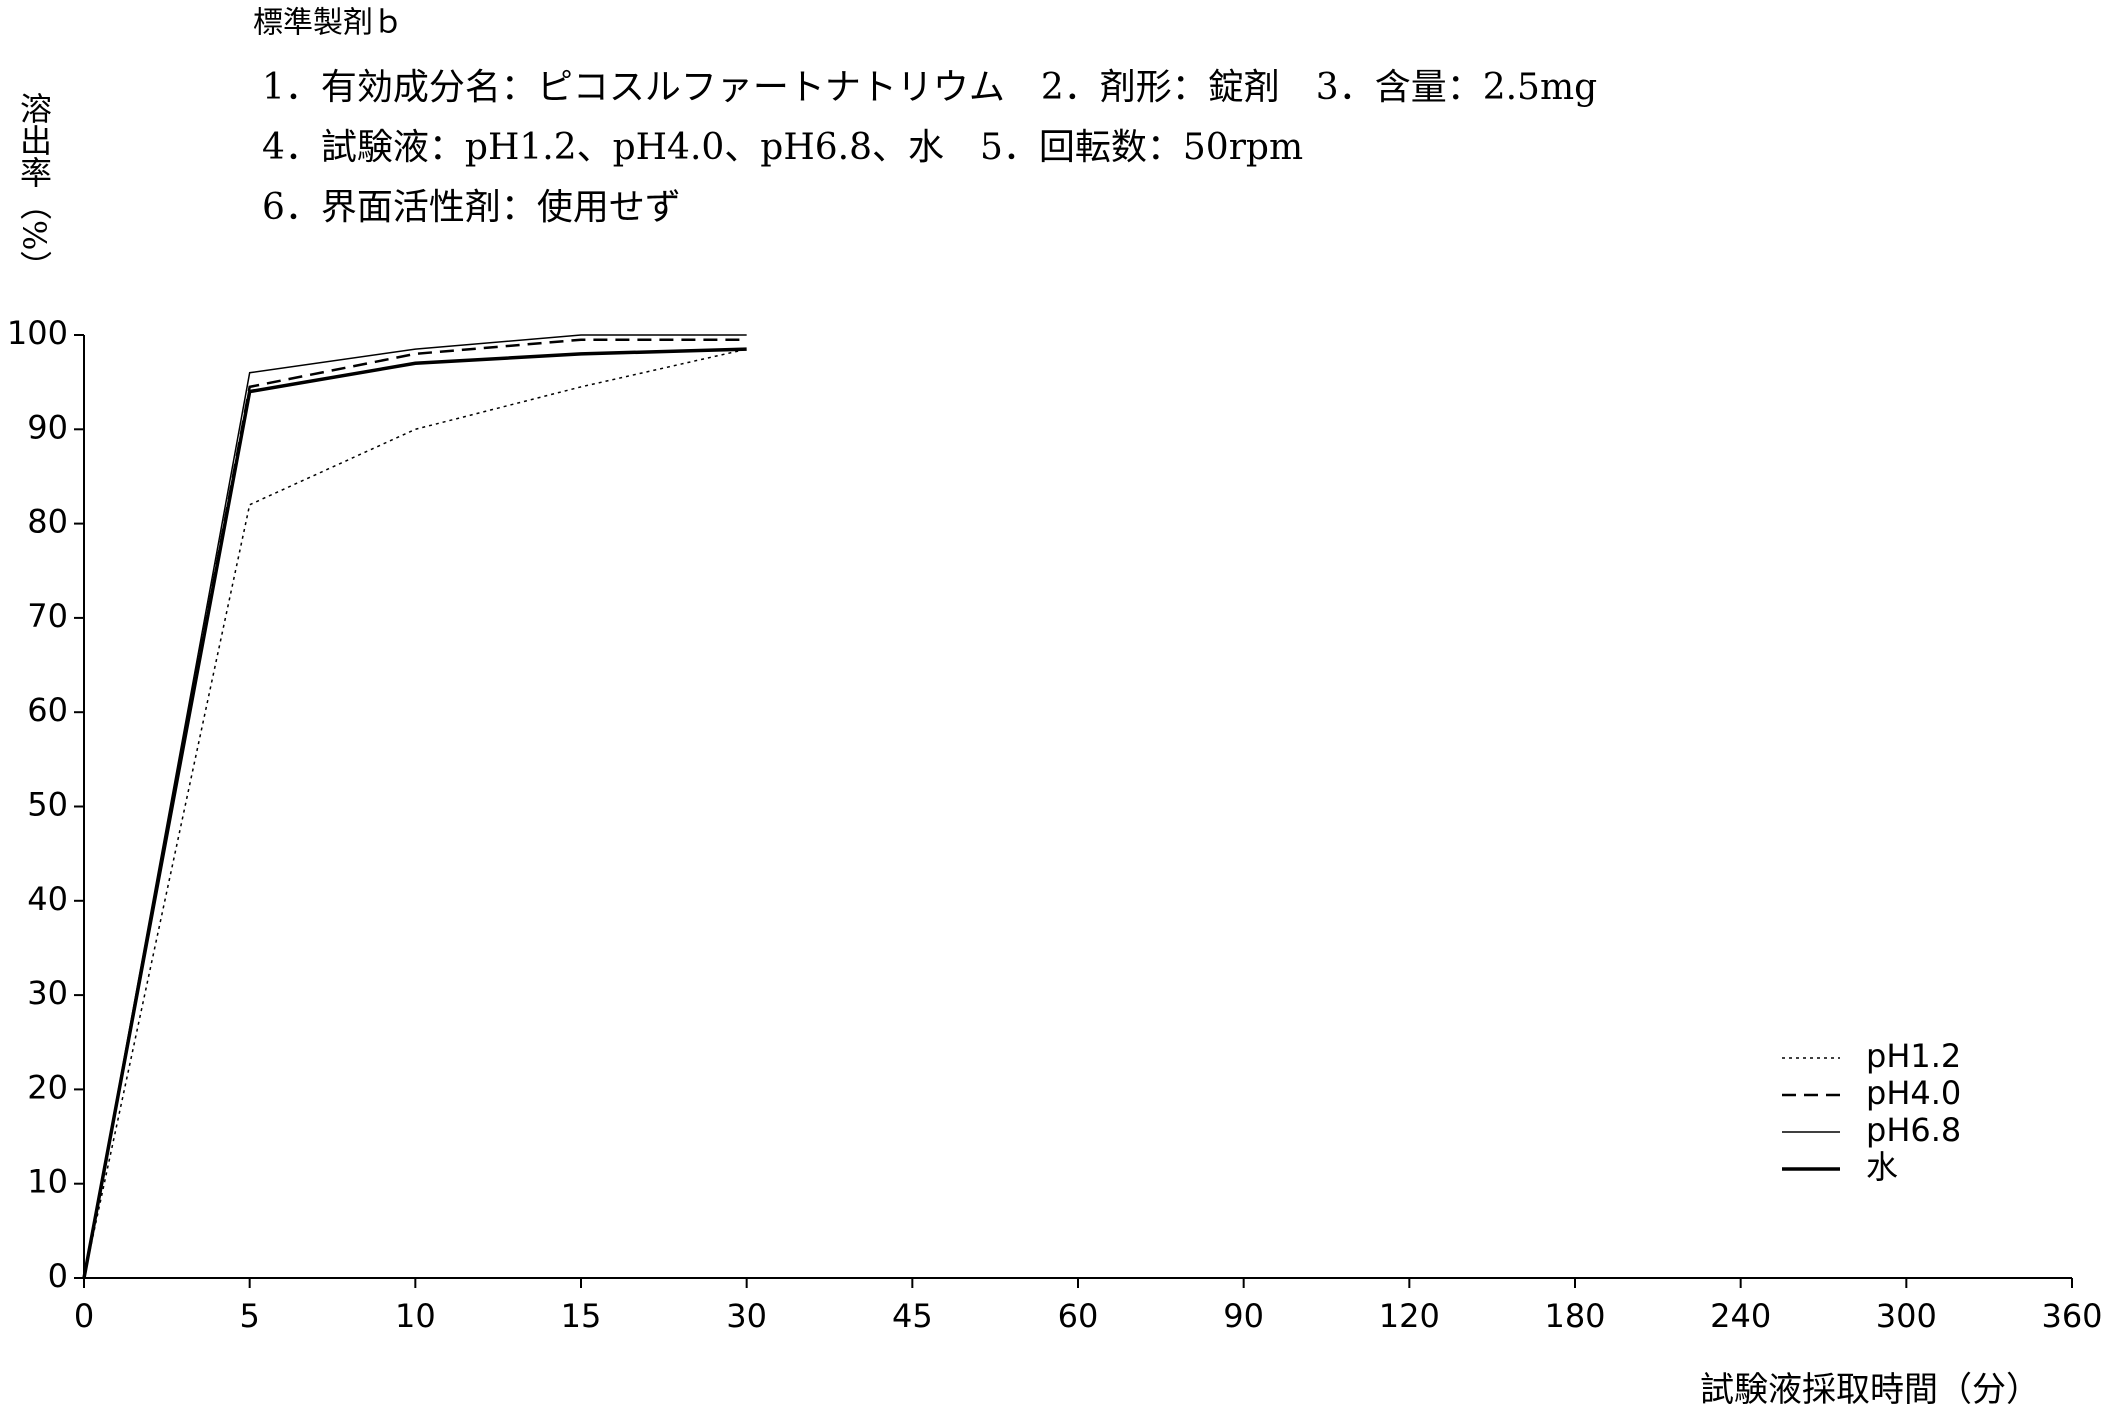 The image size is (2117, 1417). I want to click on x-tick-label: 0, so click(84, 1316).